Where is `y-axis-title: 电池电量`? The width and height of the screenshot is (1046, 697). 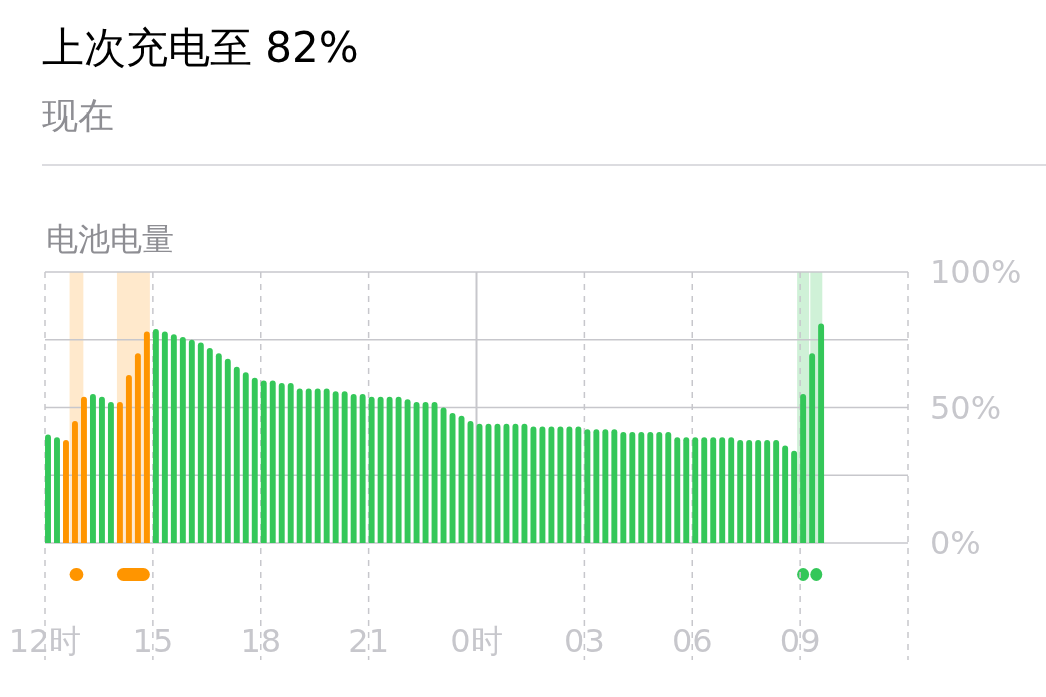 y-axis-title: 电池电量 is located at coordinates (110, 239).